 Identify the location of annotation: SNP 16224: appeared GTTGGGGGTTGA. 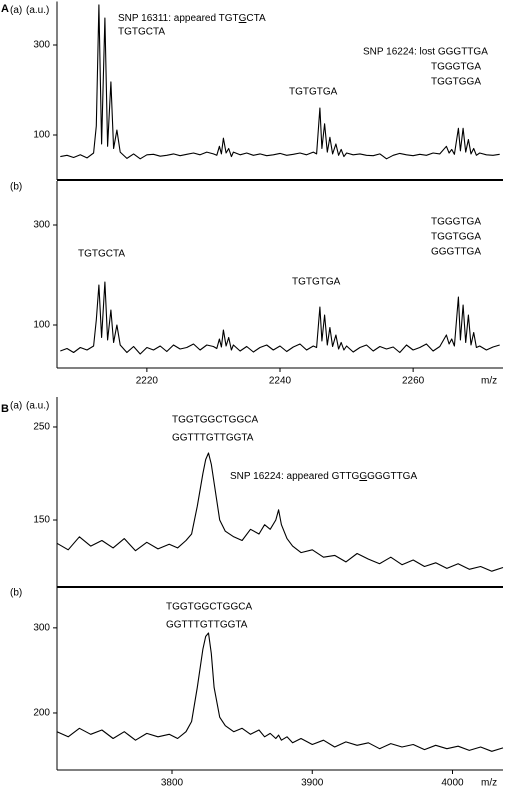
(323, 476).